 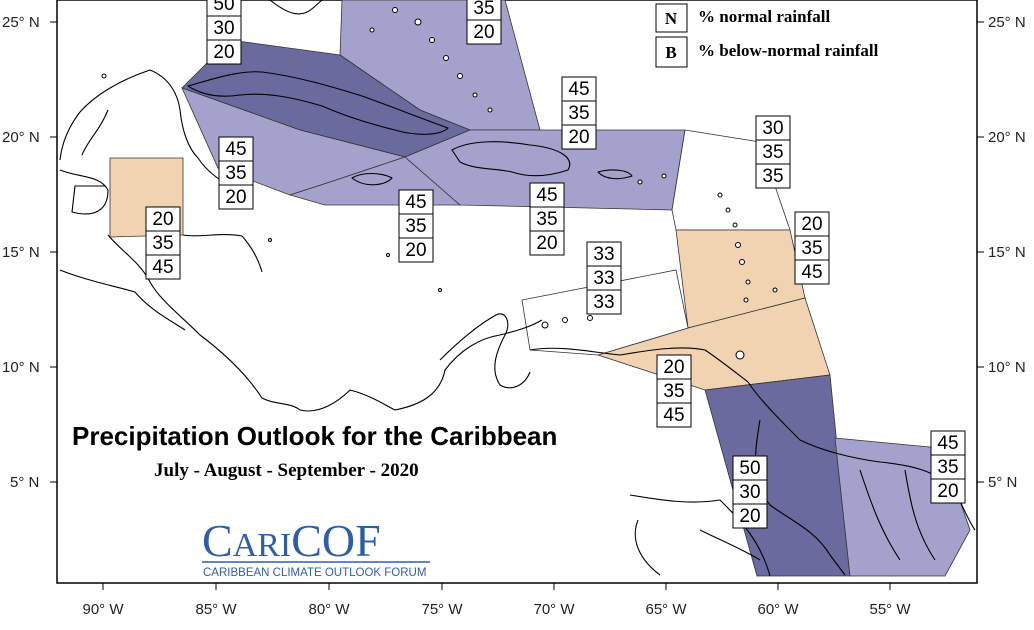 I want to click on lon-label: 65° W, so click(x=666, y=609).